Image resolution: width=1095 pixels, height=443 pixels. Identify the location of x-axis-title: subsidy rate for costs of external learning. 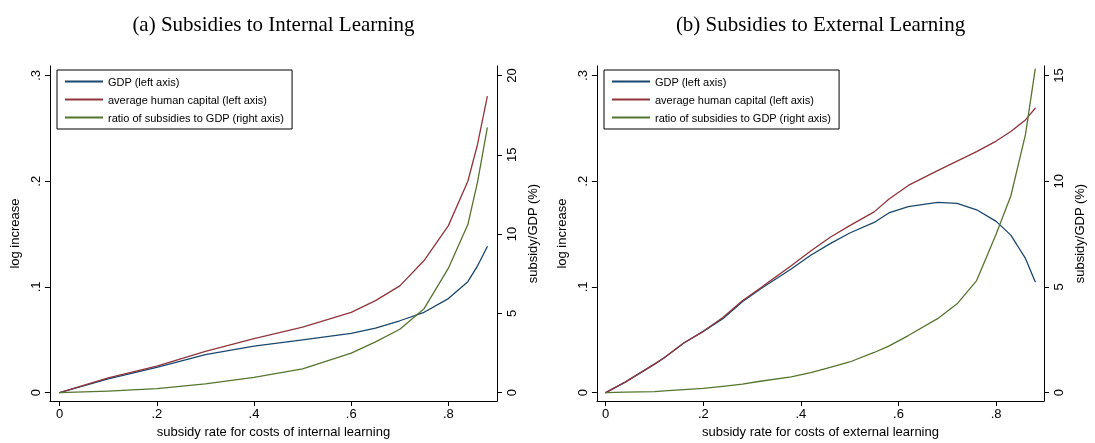
(820, 431).